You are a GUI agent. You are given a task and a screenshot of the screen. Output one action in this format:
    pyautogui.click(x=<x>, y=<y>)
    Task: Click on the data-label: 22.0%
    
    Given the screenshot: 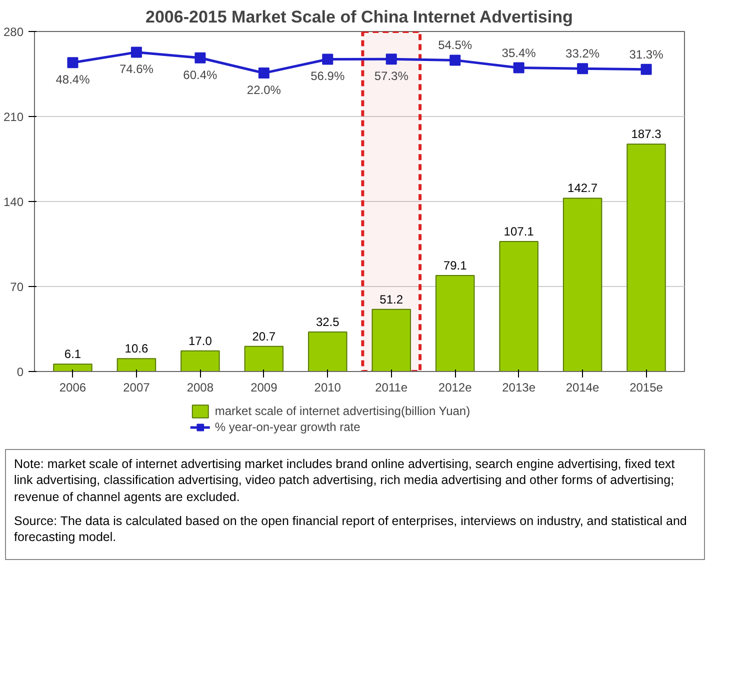 What is the action you would take?
    pyautogui.click(x=264, y=90)
    